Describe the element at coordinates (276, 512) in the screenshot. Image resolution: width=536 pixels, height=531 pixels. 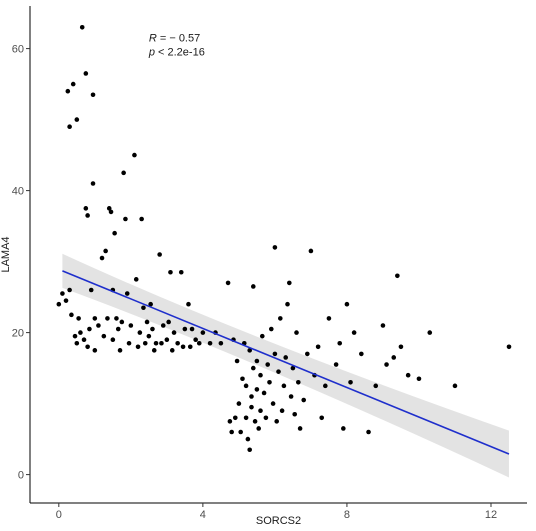
I see `x-axis-ticks: 0 4 8 12` at that location.